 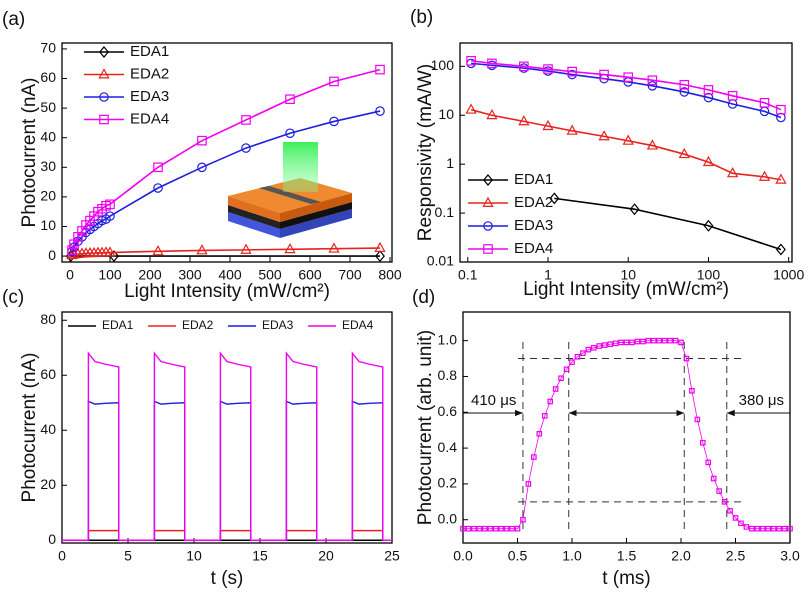 I want to click on y-tick-label: 70, so click(x=48, y=48).